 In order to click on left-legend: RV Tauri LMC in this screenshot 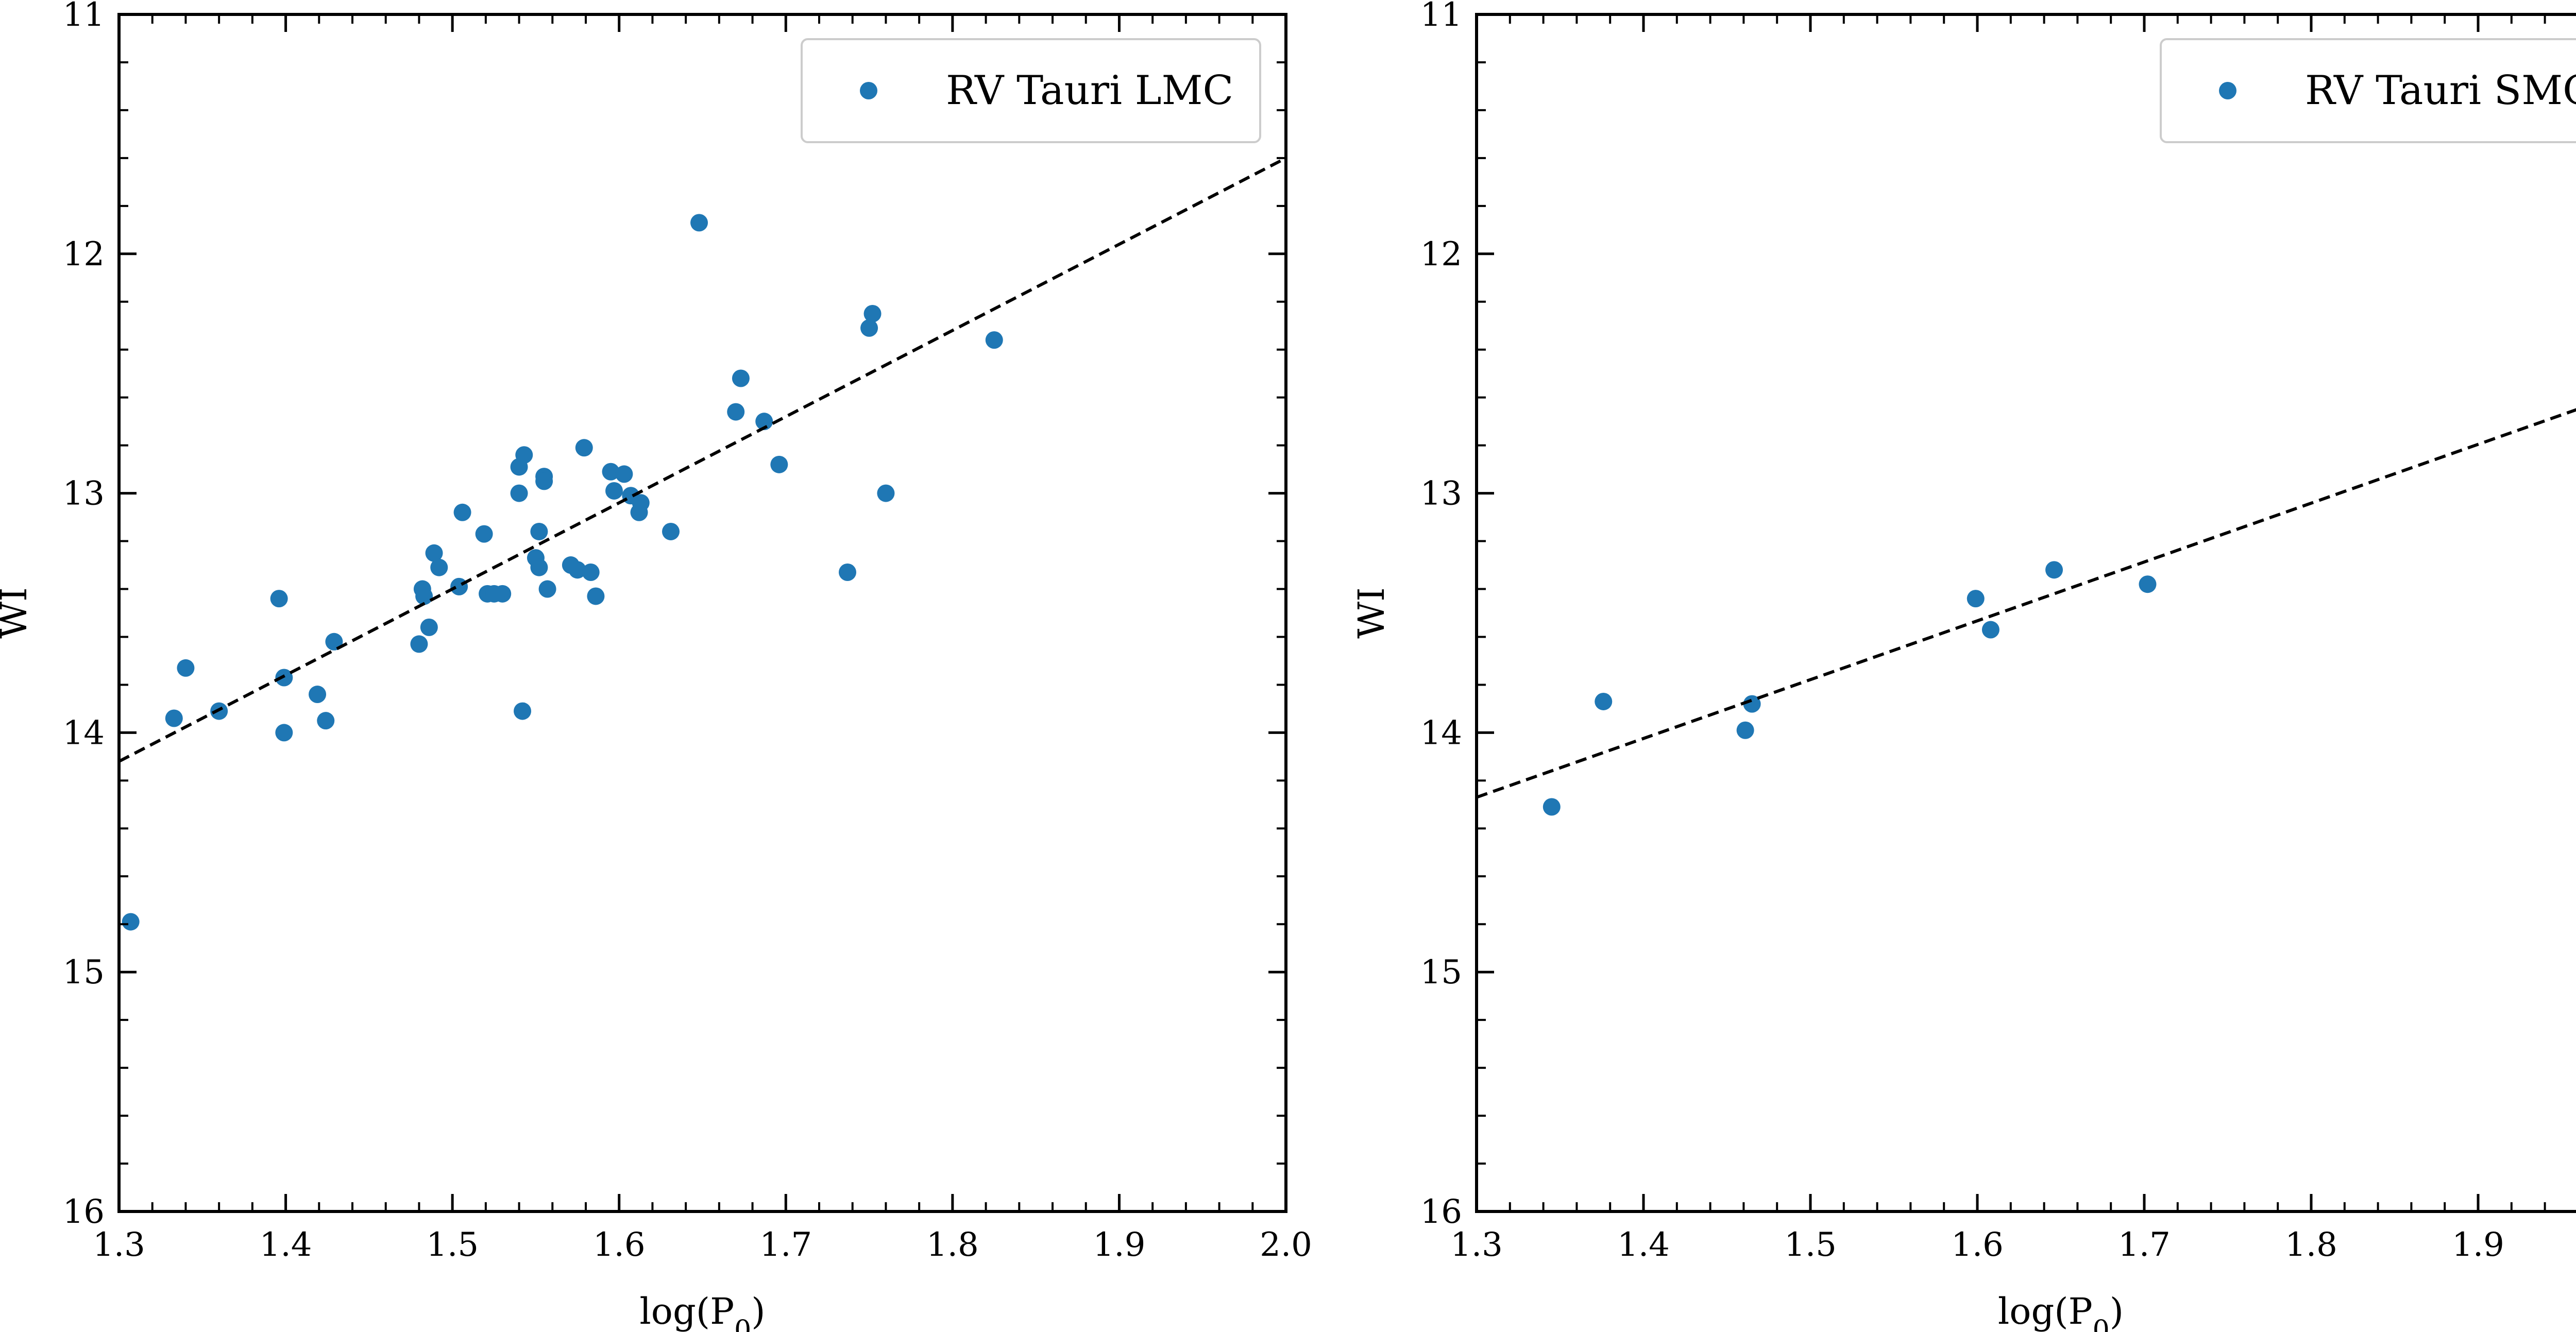, I will do `click(1031, 90)`.